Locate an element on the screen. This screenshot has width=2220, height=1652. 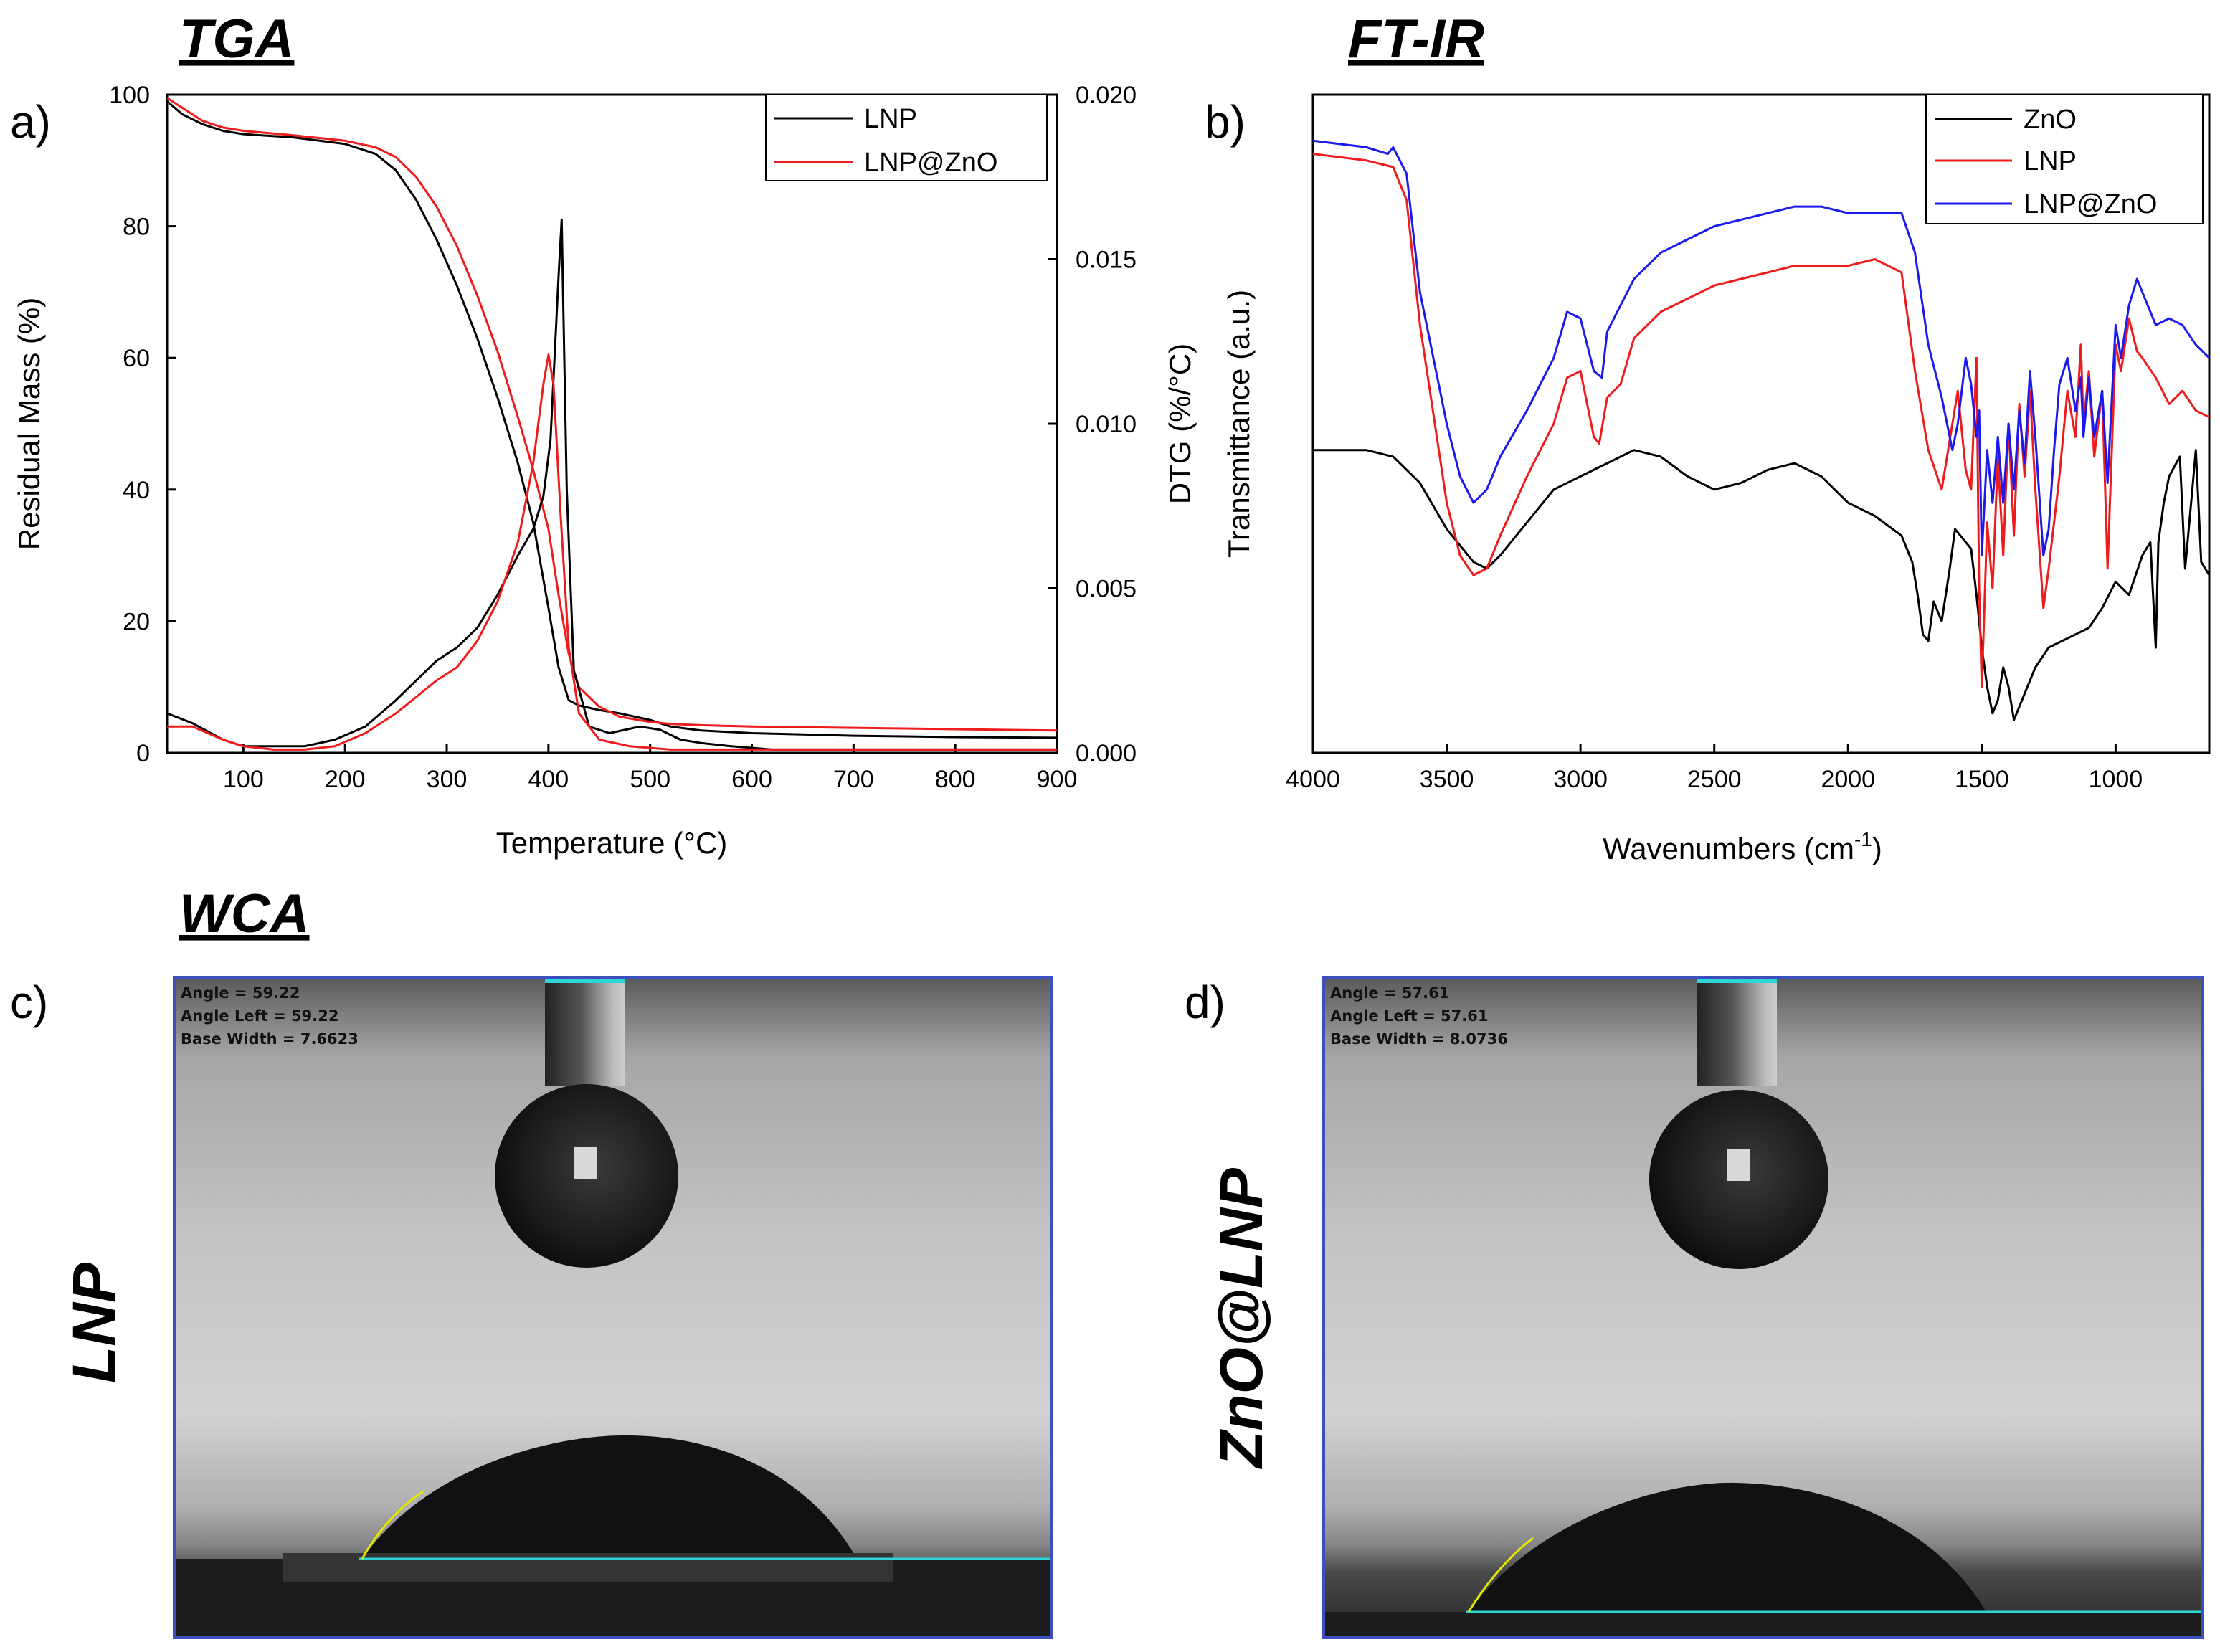
ftir-axis-ticks: 4000 3500 3000 2500 2000 1500 1000 is located at coordinates (1714, 768).